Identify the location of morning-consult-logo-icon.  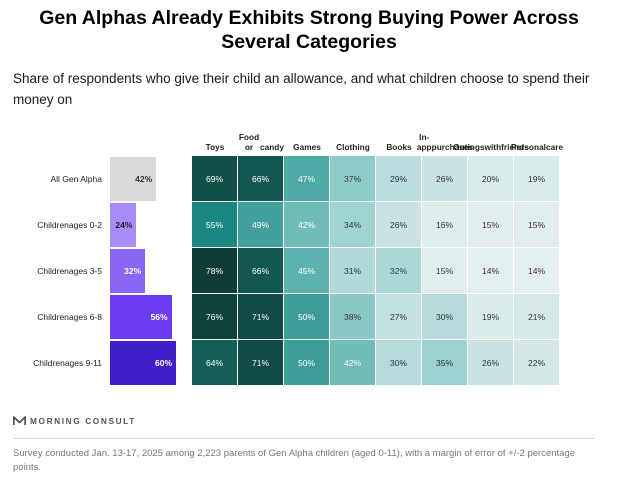
(19, 420).